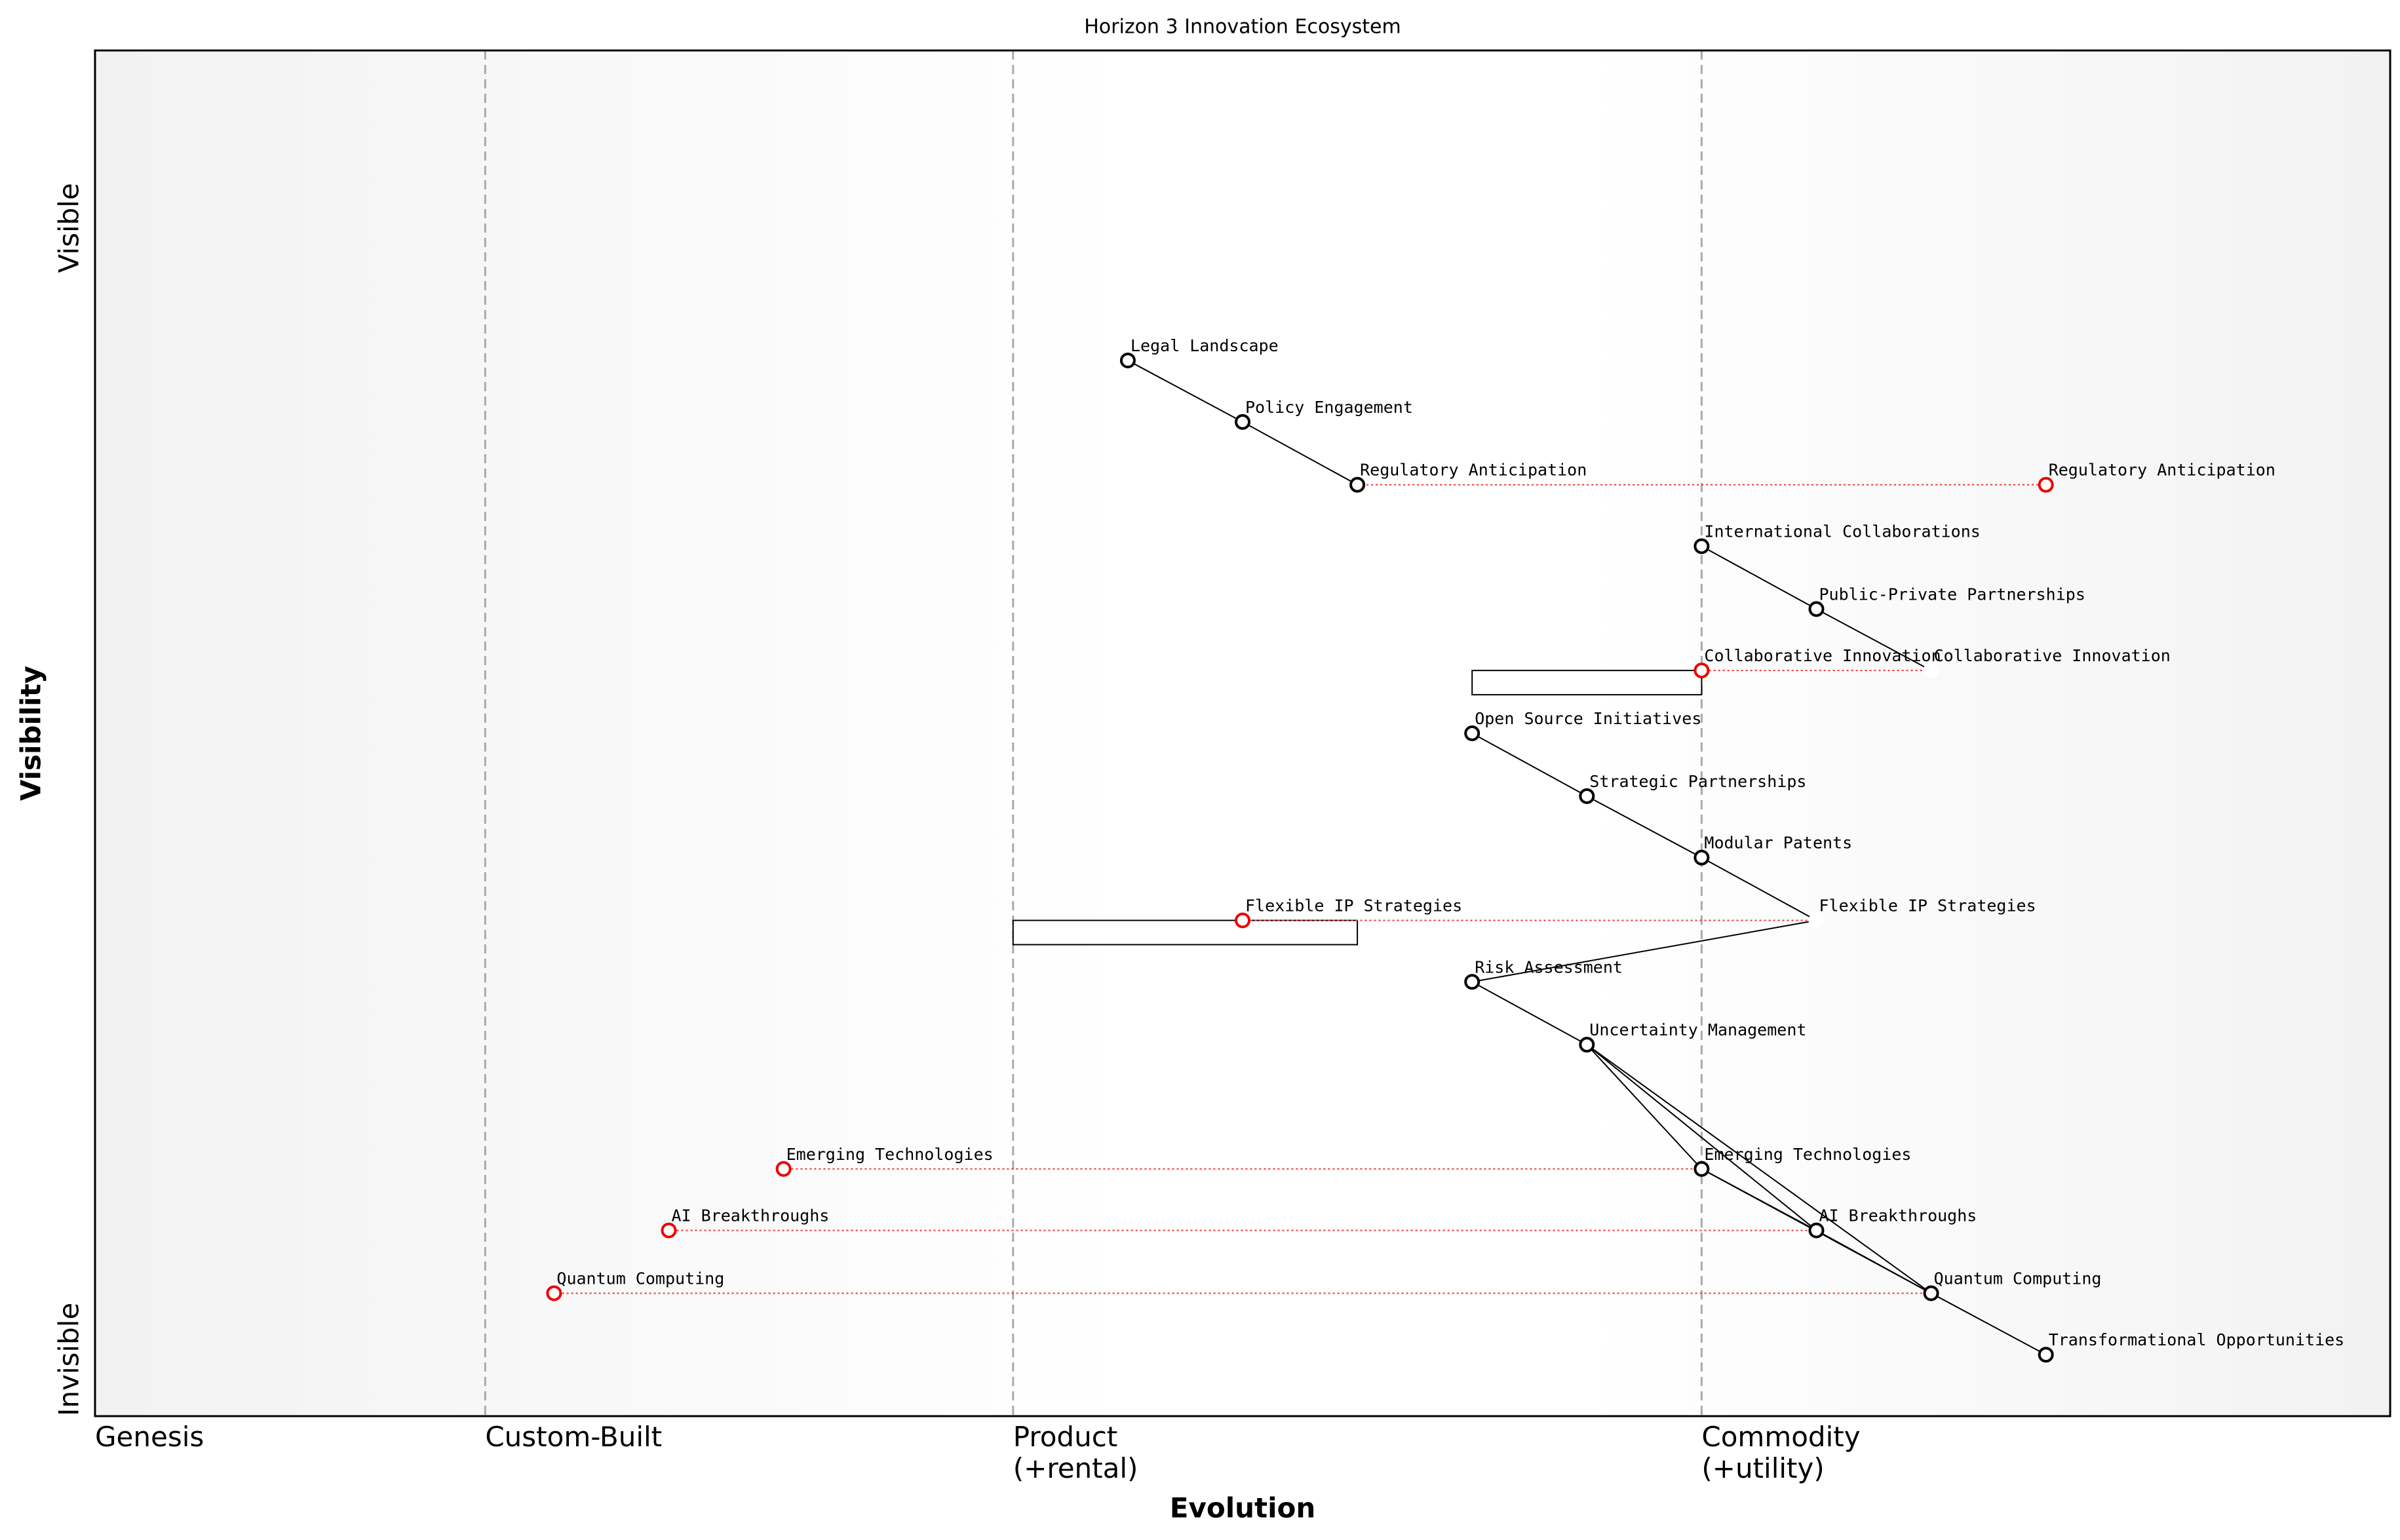 The width and height of the screenshot is (2400, 1540). What do you see at coordinates (574, 1437) in the screenshot?
I see `stage-label: Custom-Built` at bounding box center [574, 1437].